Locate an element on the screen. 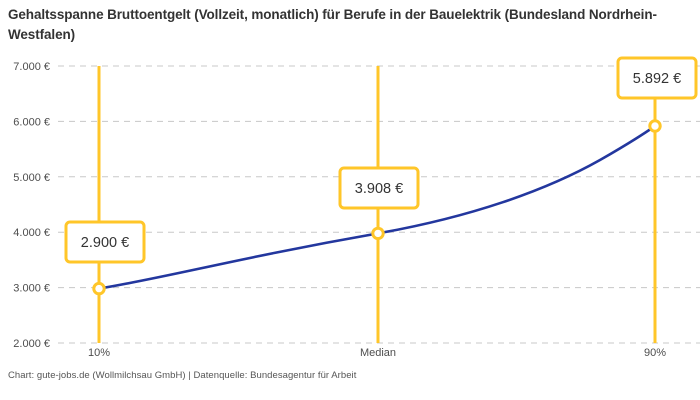 This screenshot has width=700, height=400. x-axis-ticks: 10% Median 90% is located at coordinates (377, 353).